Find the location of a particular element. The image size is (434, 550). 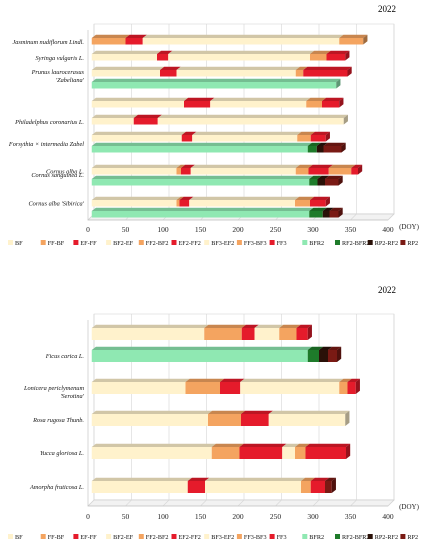

row-label: 'Serotina' is located at coordinates (72, 396).